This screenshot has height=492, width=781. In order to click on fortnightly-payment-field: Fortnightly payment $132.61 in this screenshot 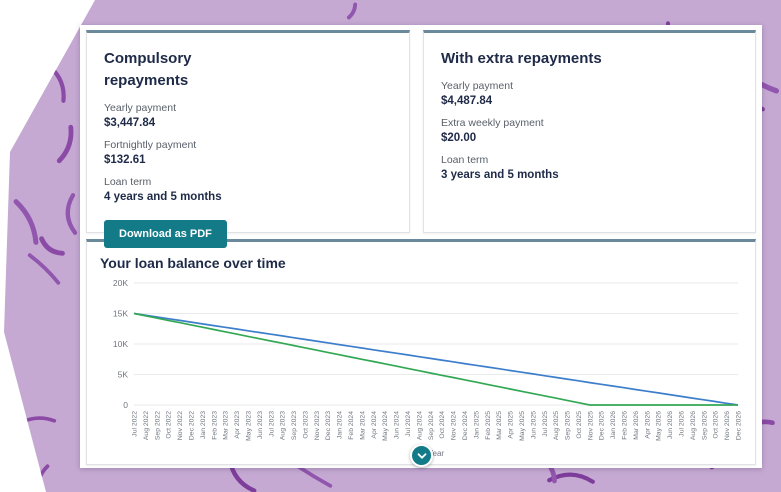, I will do `click(248, 152)`.